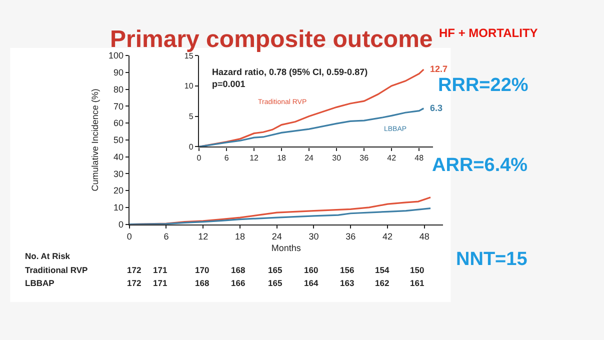 This screenshot has width=604, height=340. Describe the element at coordinates (95, 140) in the screenshot. I see `y-axis-title: Cumulative Incidence (%)` at that location.